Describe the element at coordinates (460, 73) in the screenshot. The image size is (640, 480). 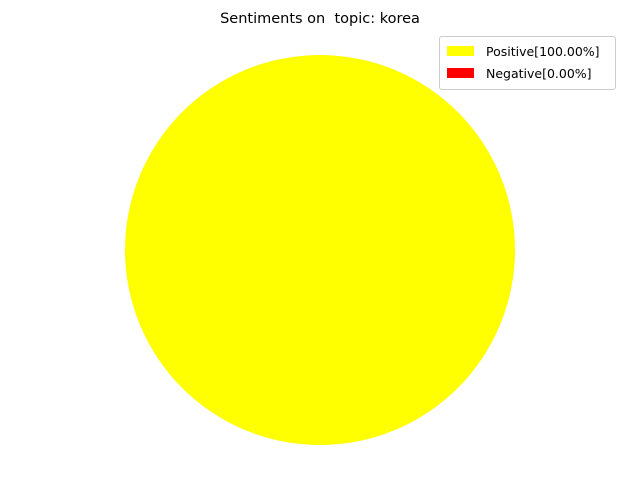
I see `legend-swatch-negative` at that location.